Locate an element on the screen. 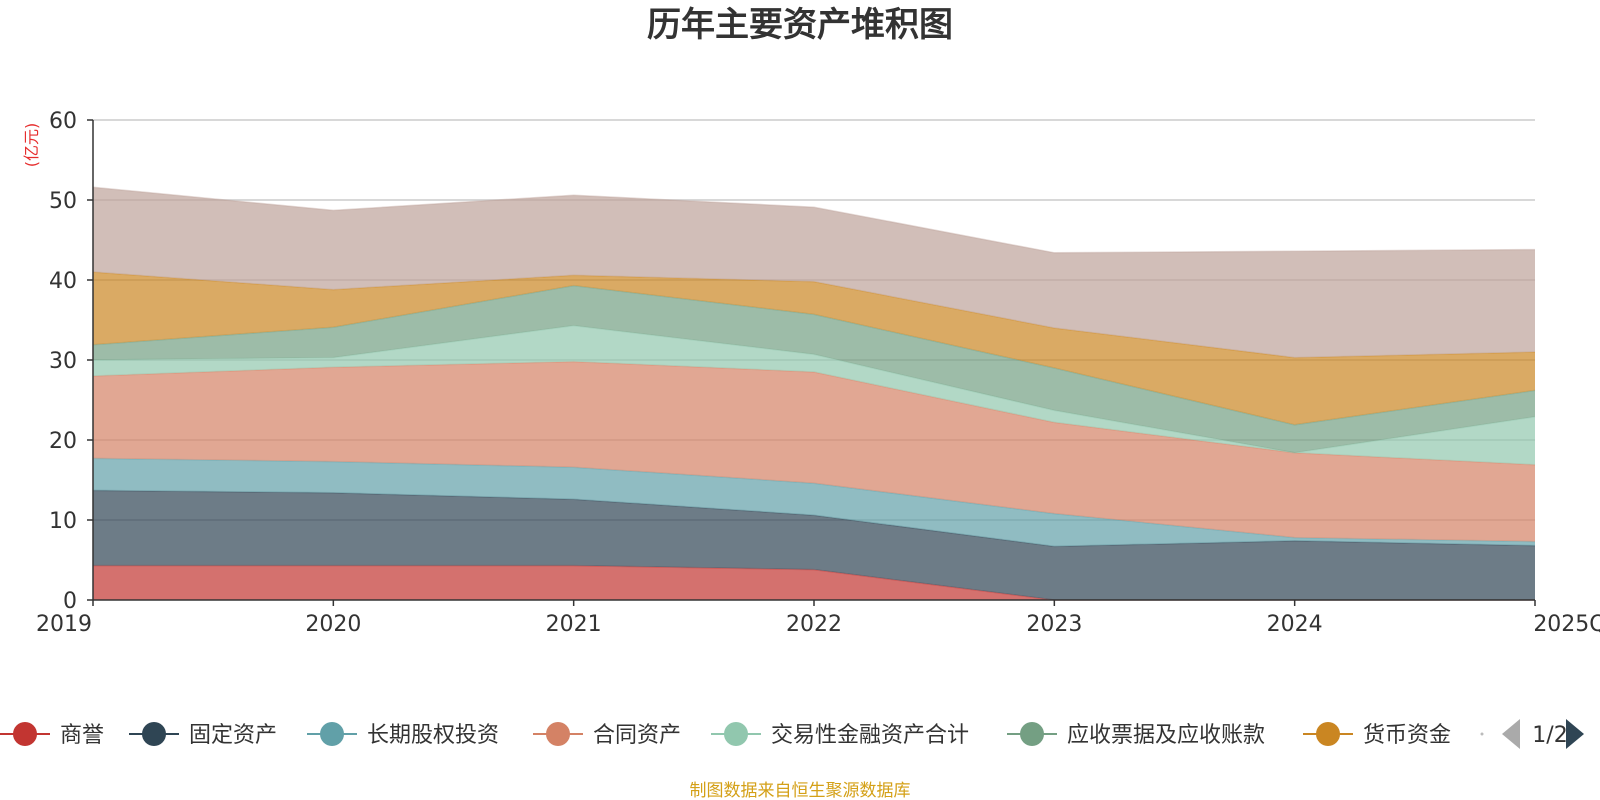 The image size is (1600, 800). legend-item-1: 固定资产 is located at coordinates (203, 735).